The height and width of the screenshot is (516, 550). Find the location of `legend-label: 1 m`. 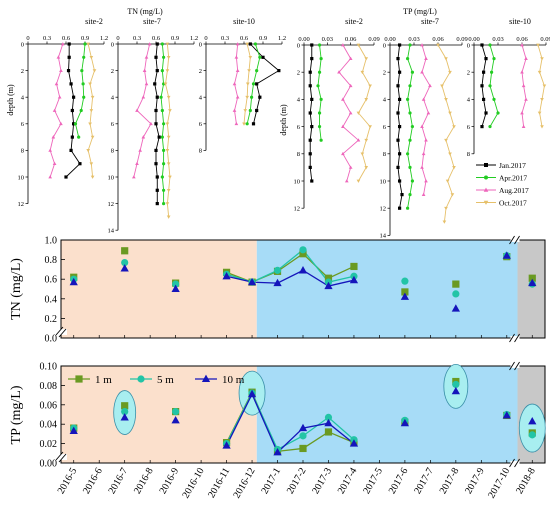

legend-label: 1 m is located at coordinates (103, 380).